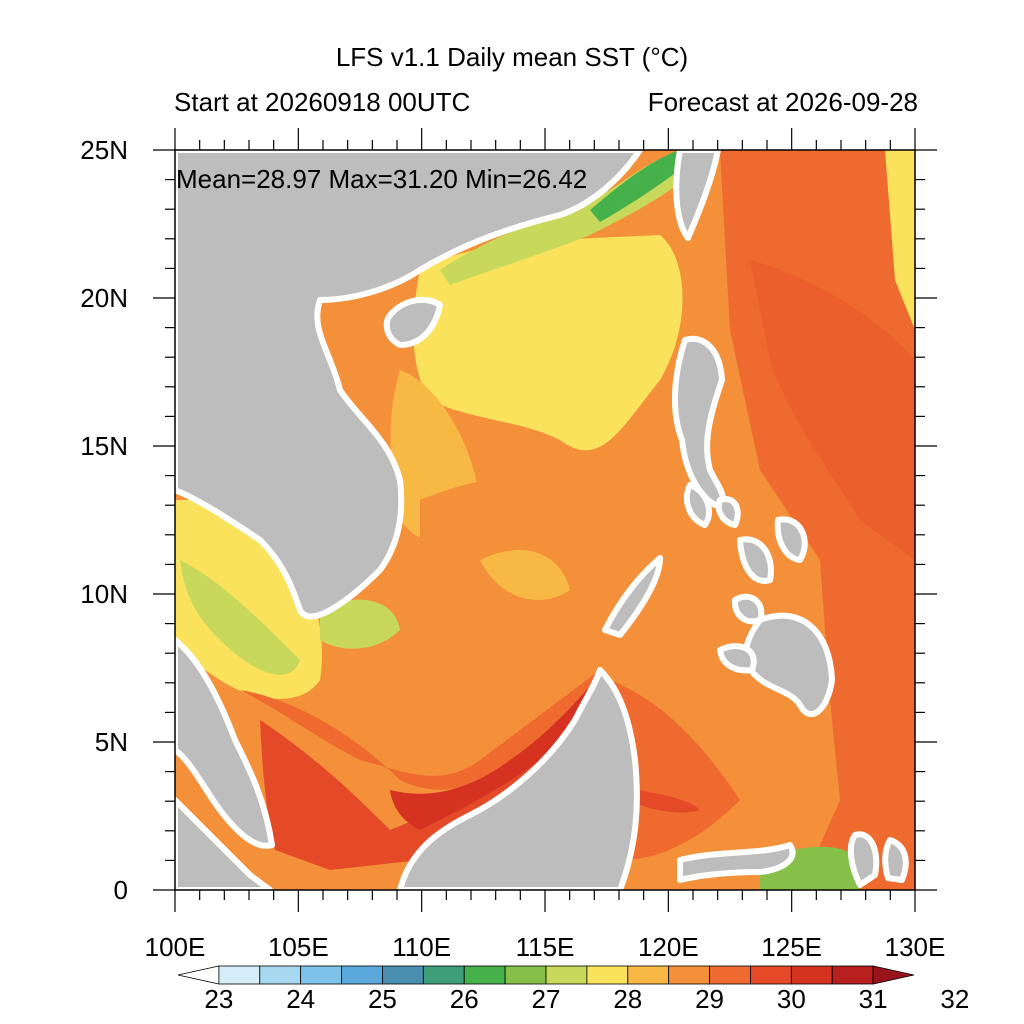 The width and height of the screenshot is (1024, 1024). What do you see at coordinates (627, 999) in the screenshot?
I see `colorbar-label: 28` at bounding box center [627, 999].